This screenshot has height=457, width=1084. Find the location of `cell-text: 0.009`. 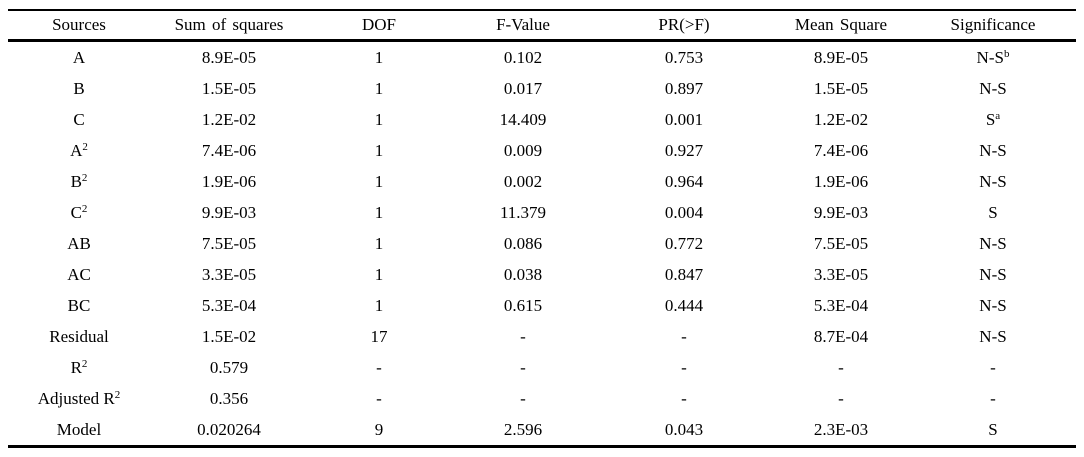

cell-text: 0.009 is located at coordinates (523, 150).